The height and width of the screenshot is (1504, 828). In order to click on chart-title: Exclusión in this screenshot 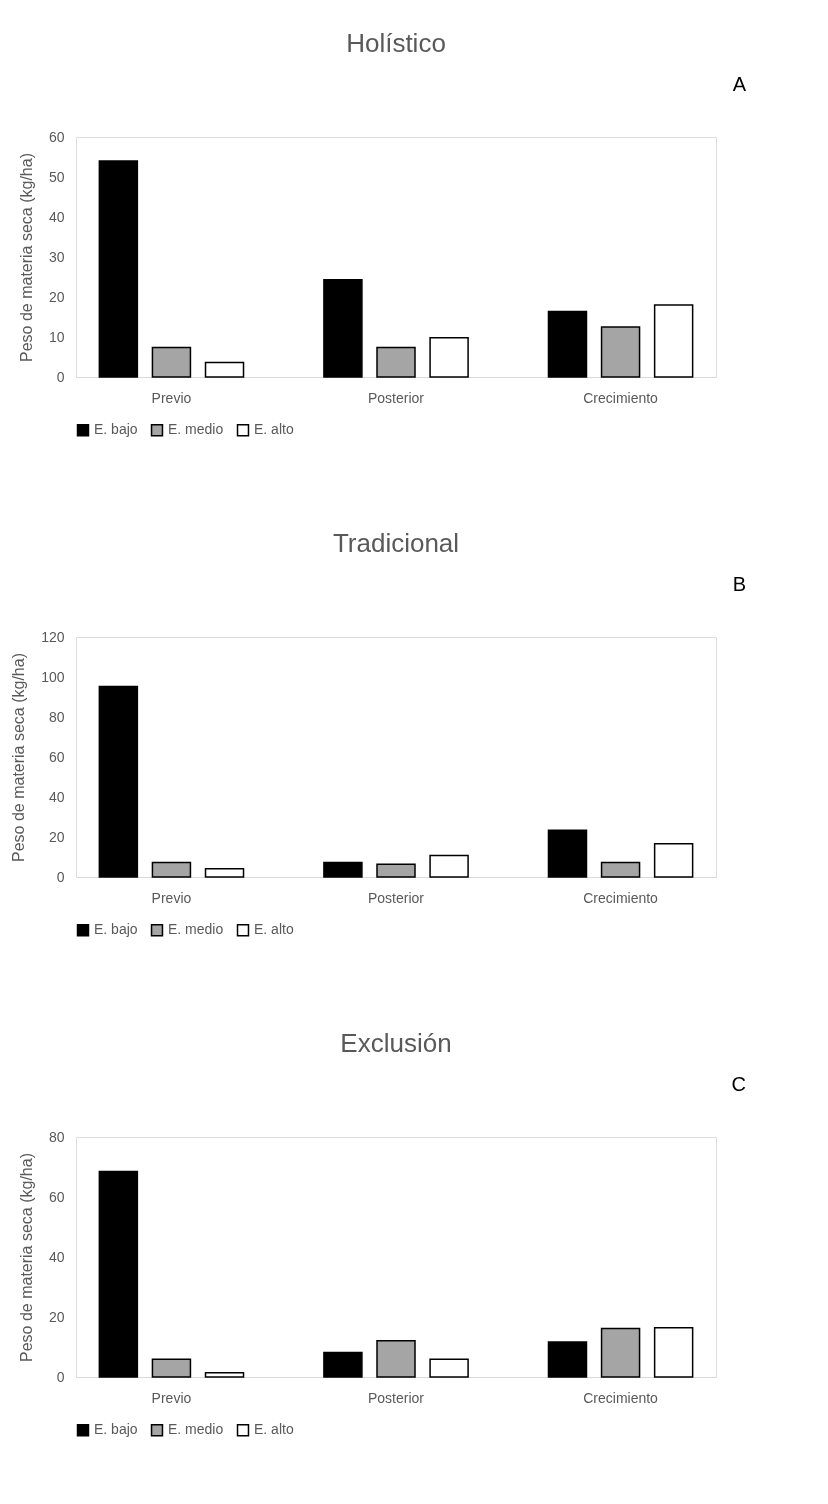, I will do `click(396, 1043)`.